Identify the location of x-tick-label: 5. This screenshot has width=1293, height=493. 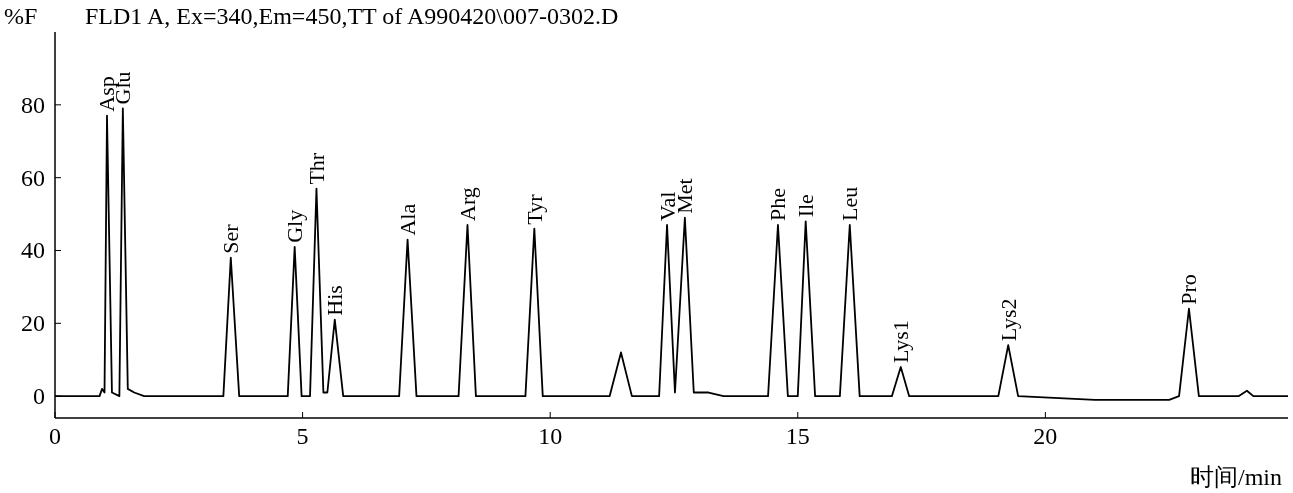
(302, 436).